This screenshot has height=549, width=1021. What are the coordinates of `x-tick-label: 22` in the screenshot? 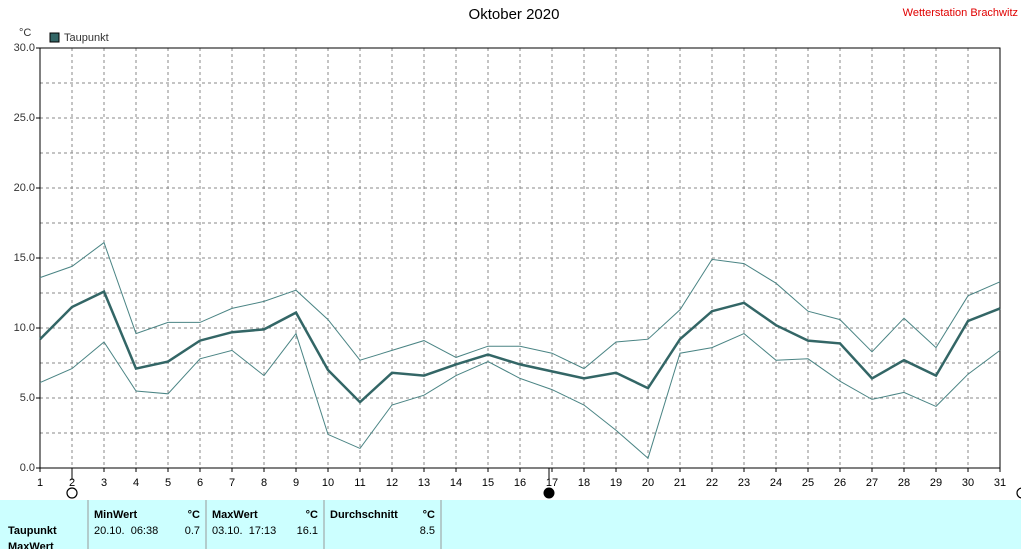 It's located at (712, 483).